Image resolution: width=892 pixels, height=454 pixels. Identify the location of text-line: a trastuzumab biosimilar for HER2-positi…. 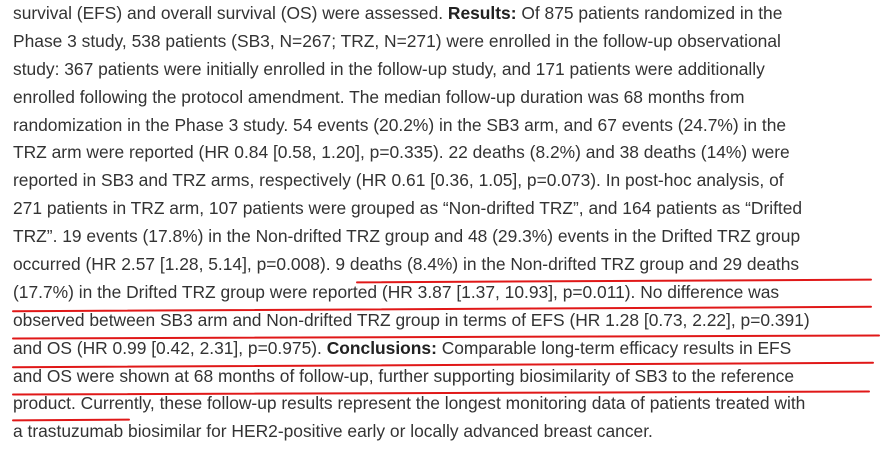
(450, 432).